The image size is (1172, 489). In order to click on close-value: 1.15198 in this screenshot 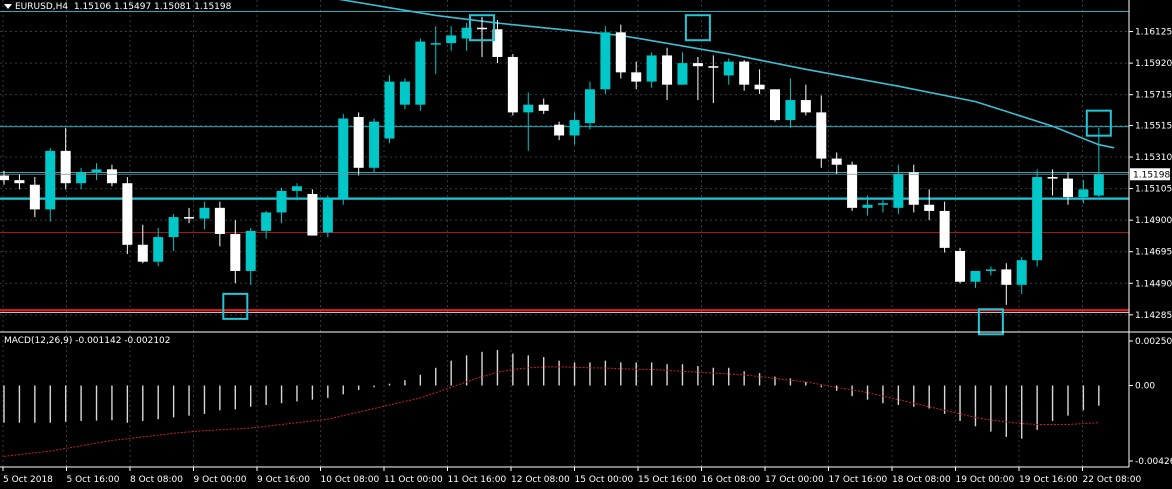, I will do `click(213, 7)`.